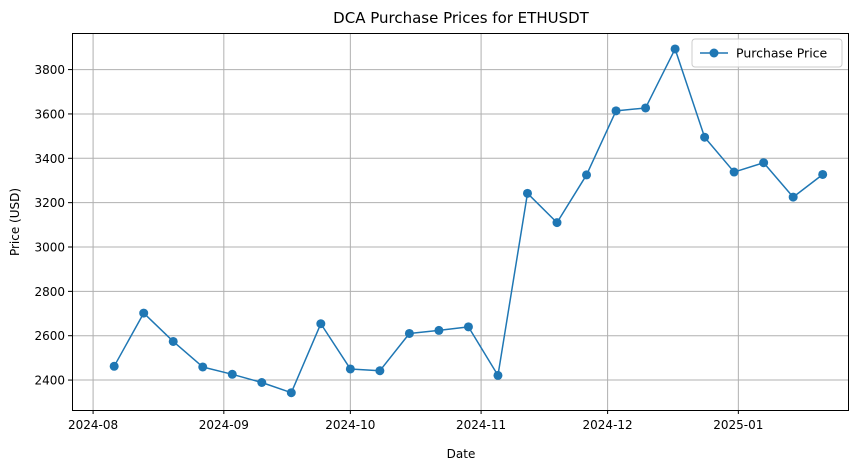 The width and height of the screenshot is (859, 470). Describe the element at coordinates (738, 425) in the screenshot. I see `x-tick-label: 2025-01` at that location.